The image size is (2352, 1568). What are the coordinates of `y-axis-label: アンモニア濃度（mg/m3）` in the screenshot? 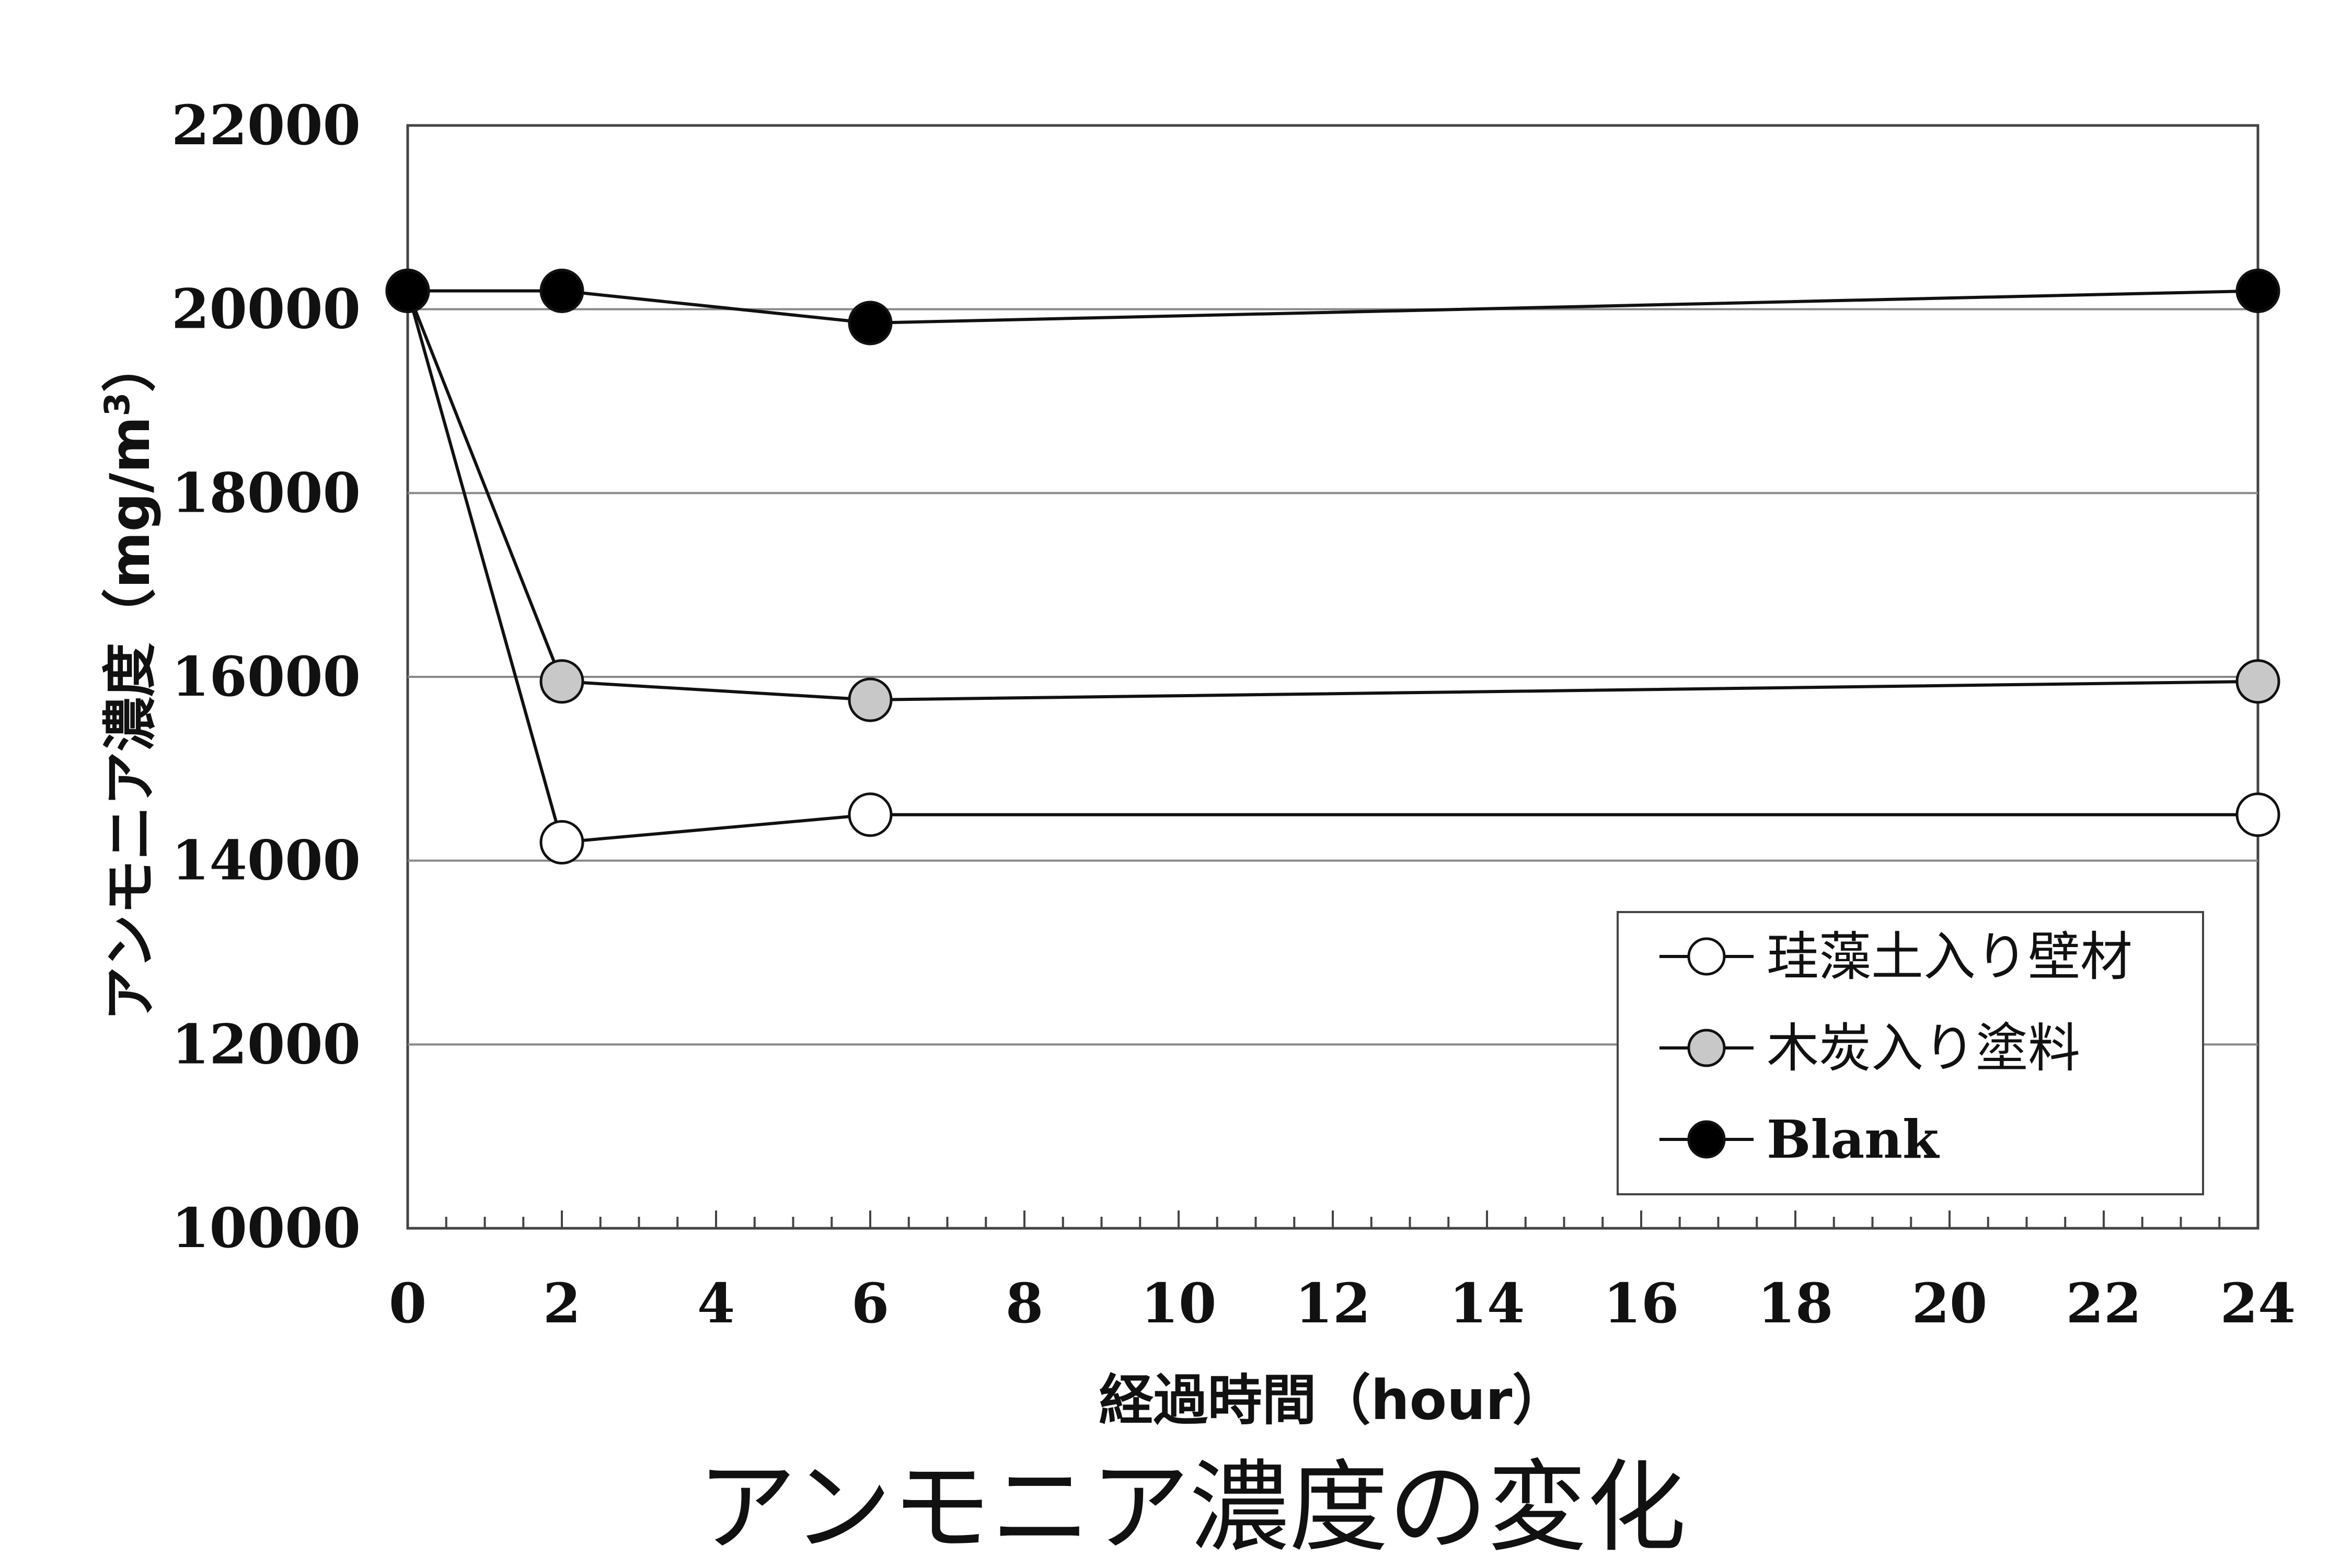 It's located at (130, 679).